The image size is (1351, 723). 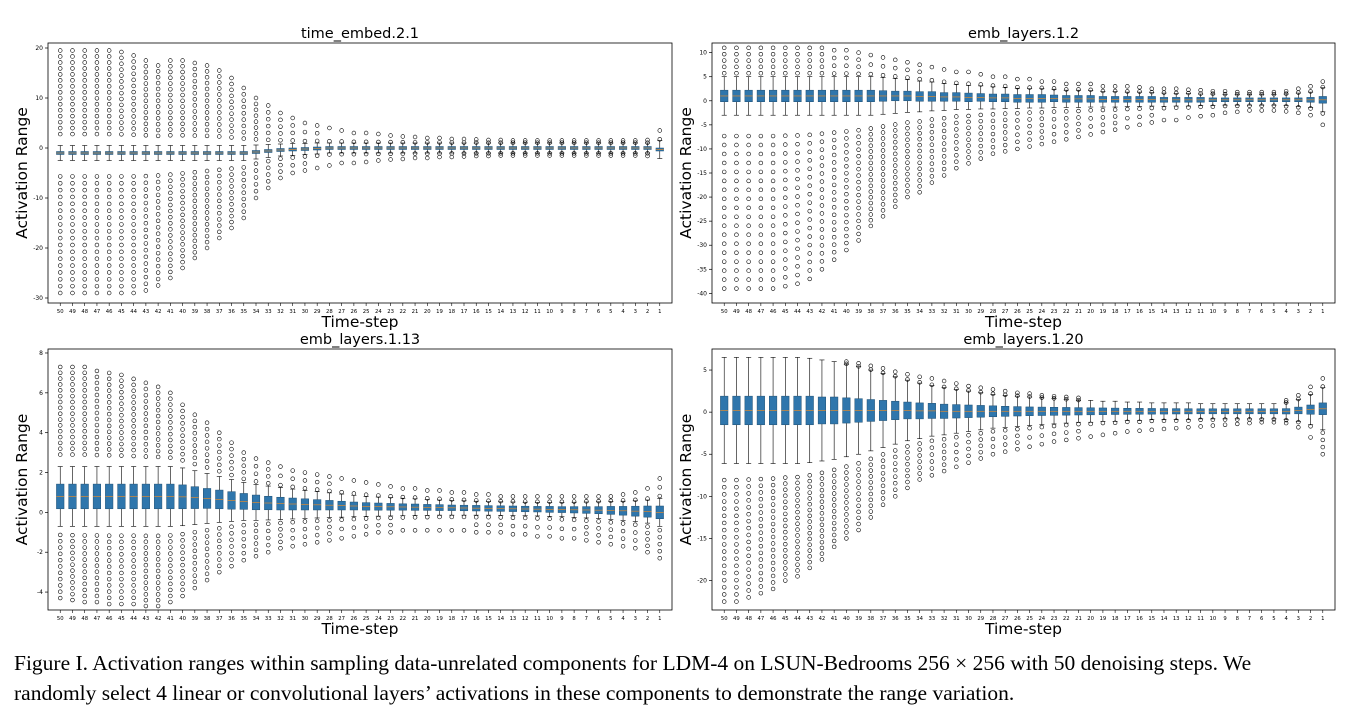 What do you see at coordinates (378, 223) in the screenshot?
I see `box-24: 24` at bounding box center [378, 223].